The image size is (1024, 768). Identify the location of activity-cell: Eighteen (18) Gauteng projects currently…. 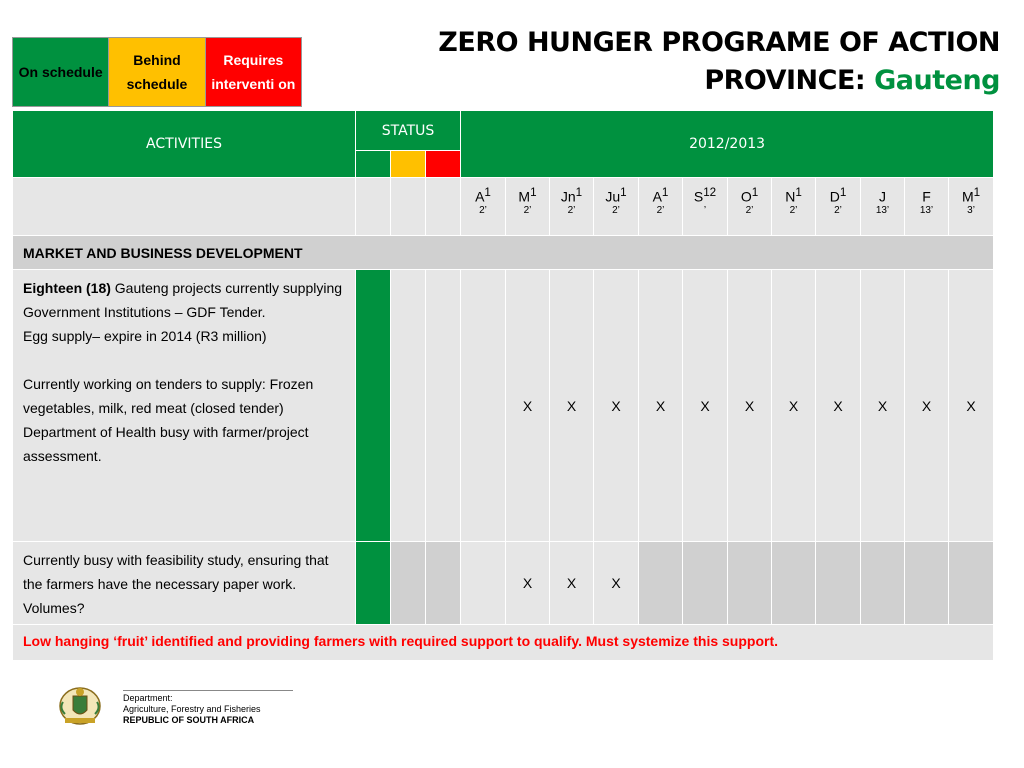
(184, 405).